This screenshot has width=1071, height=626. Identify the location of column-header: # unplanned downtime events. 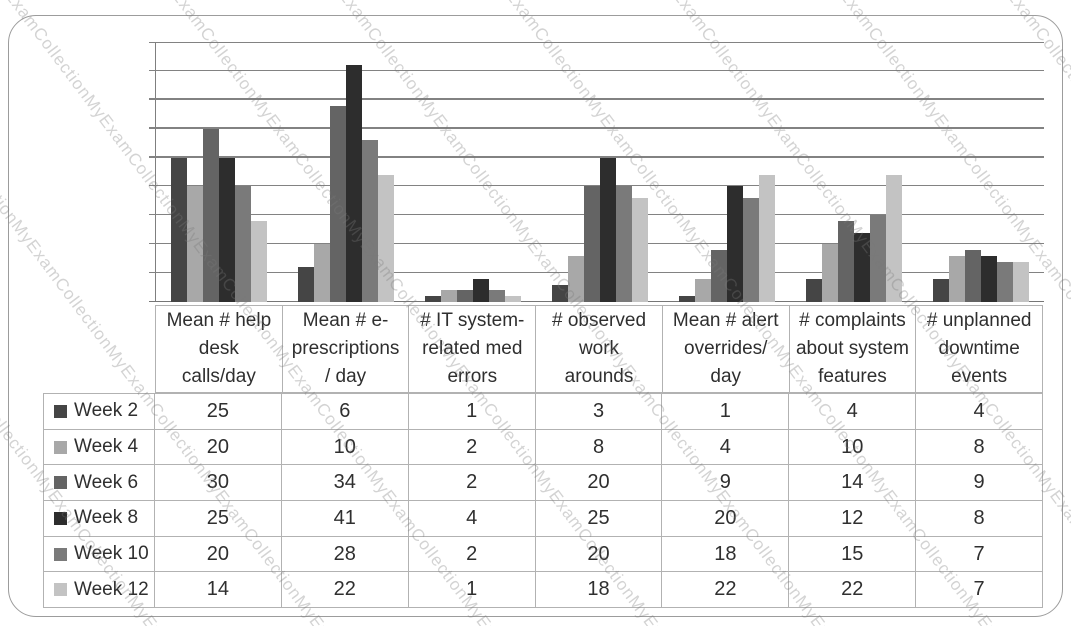
(978, 349).